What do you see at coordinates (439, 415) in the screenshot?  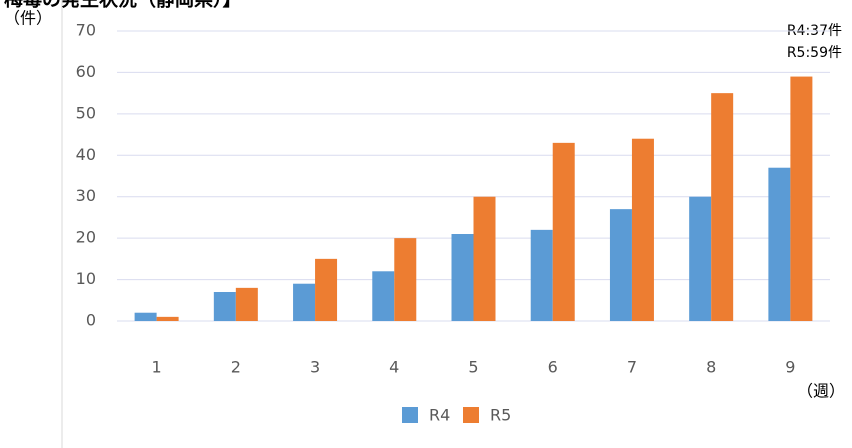 I see `legend-label: R4` at bounding box center [439, 415].